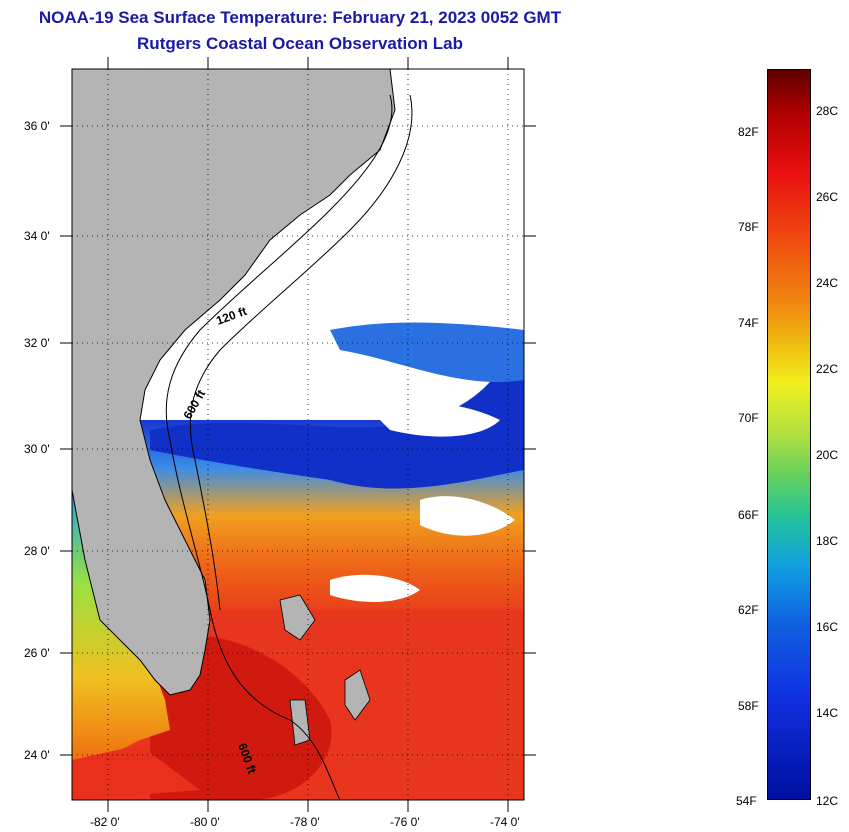 This screenshot has width=849, height=832. I want to click on lat-label-32: 32 0', so click(37, 343).